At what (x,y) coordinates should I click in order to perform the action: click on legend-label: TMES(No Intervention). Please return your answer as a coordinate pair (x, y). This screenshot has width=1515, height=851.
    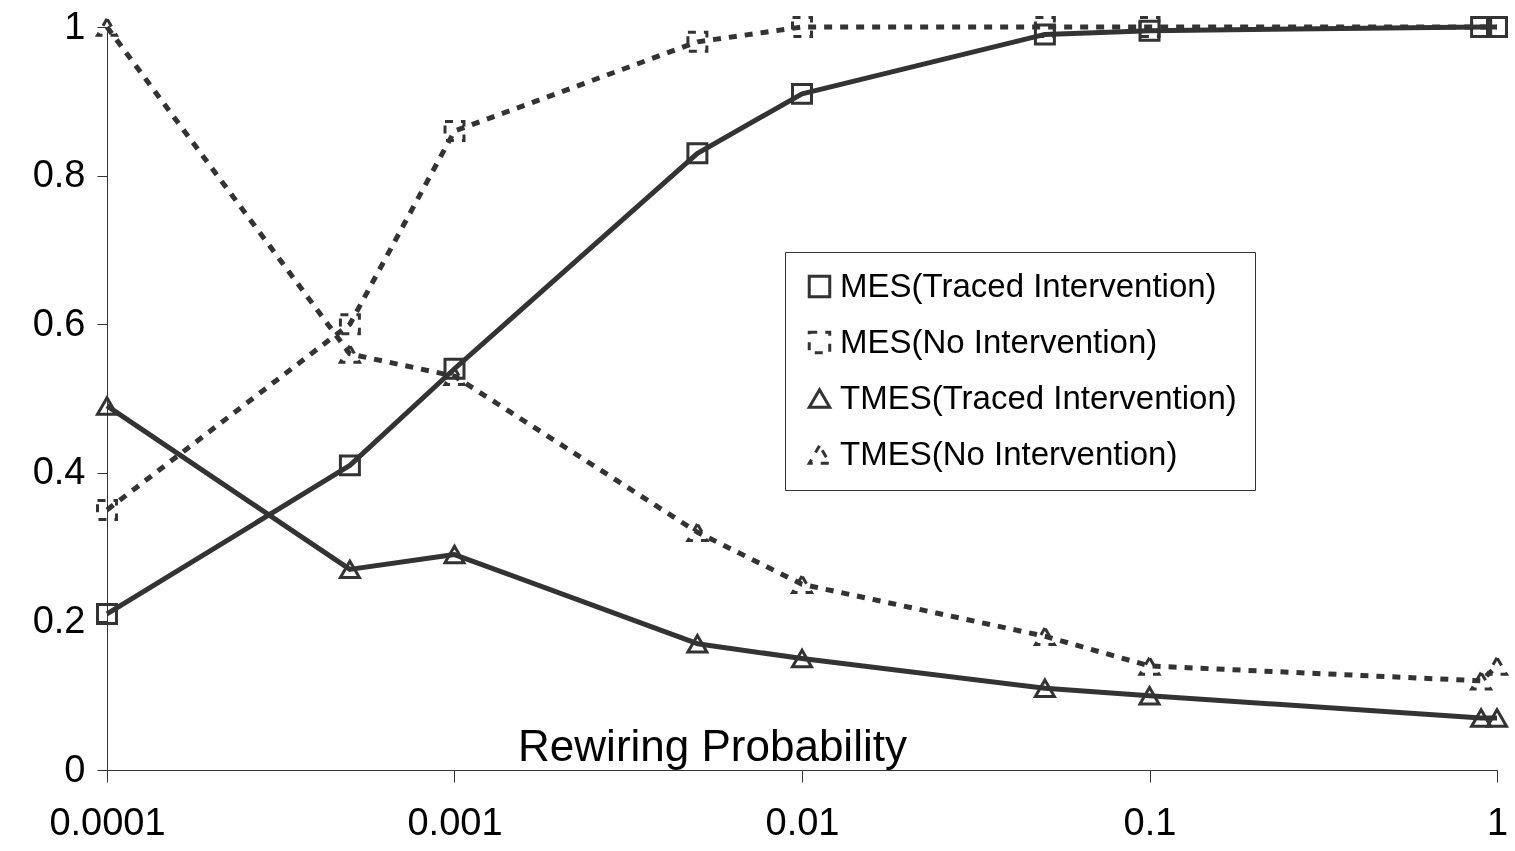
    Looking at the image, I should click on (1009, 453).